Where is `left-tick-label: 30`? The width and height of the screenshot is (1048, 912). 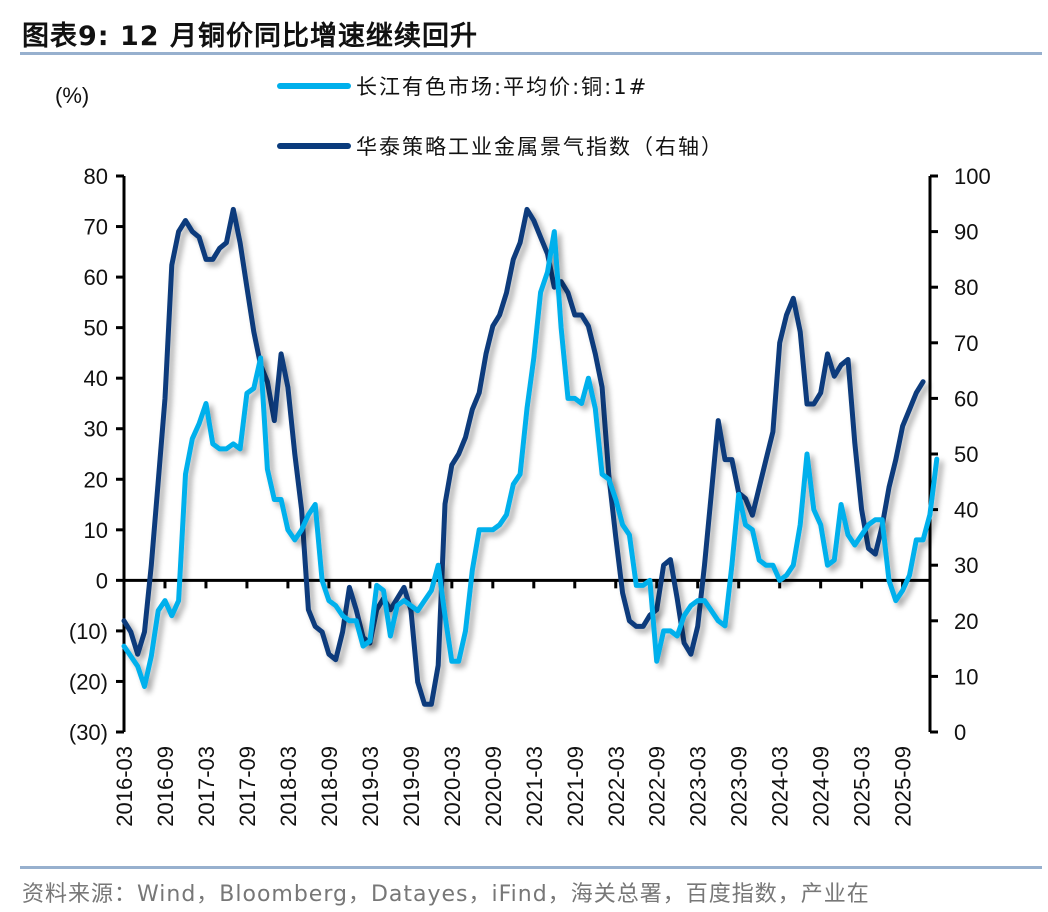
left-tick-label: 30 is located at coordinates (96, 429).